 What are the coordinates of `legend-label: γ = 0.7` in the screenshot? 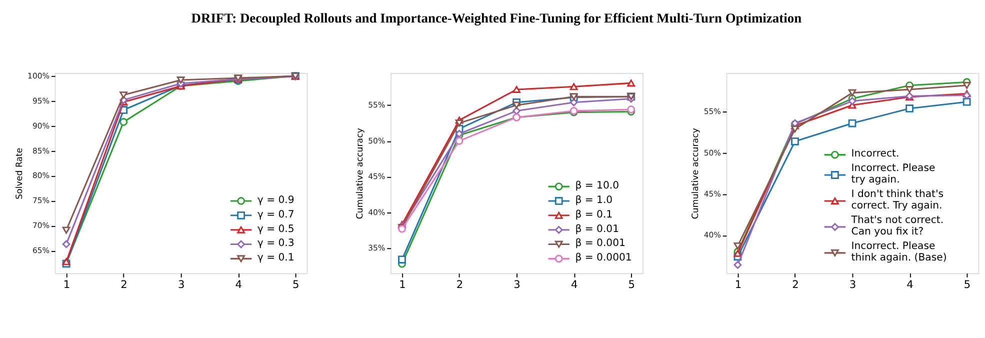 It's located at (275, 214).